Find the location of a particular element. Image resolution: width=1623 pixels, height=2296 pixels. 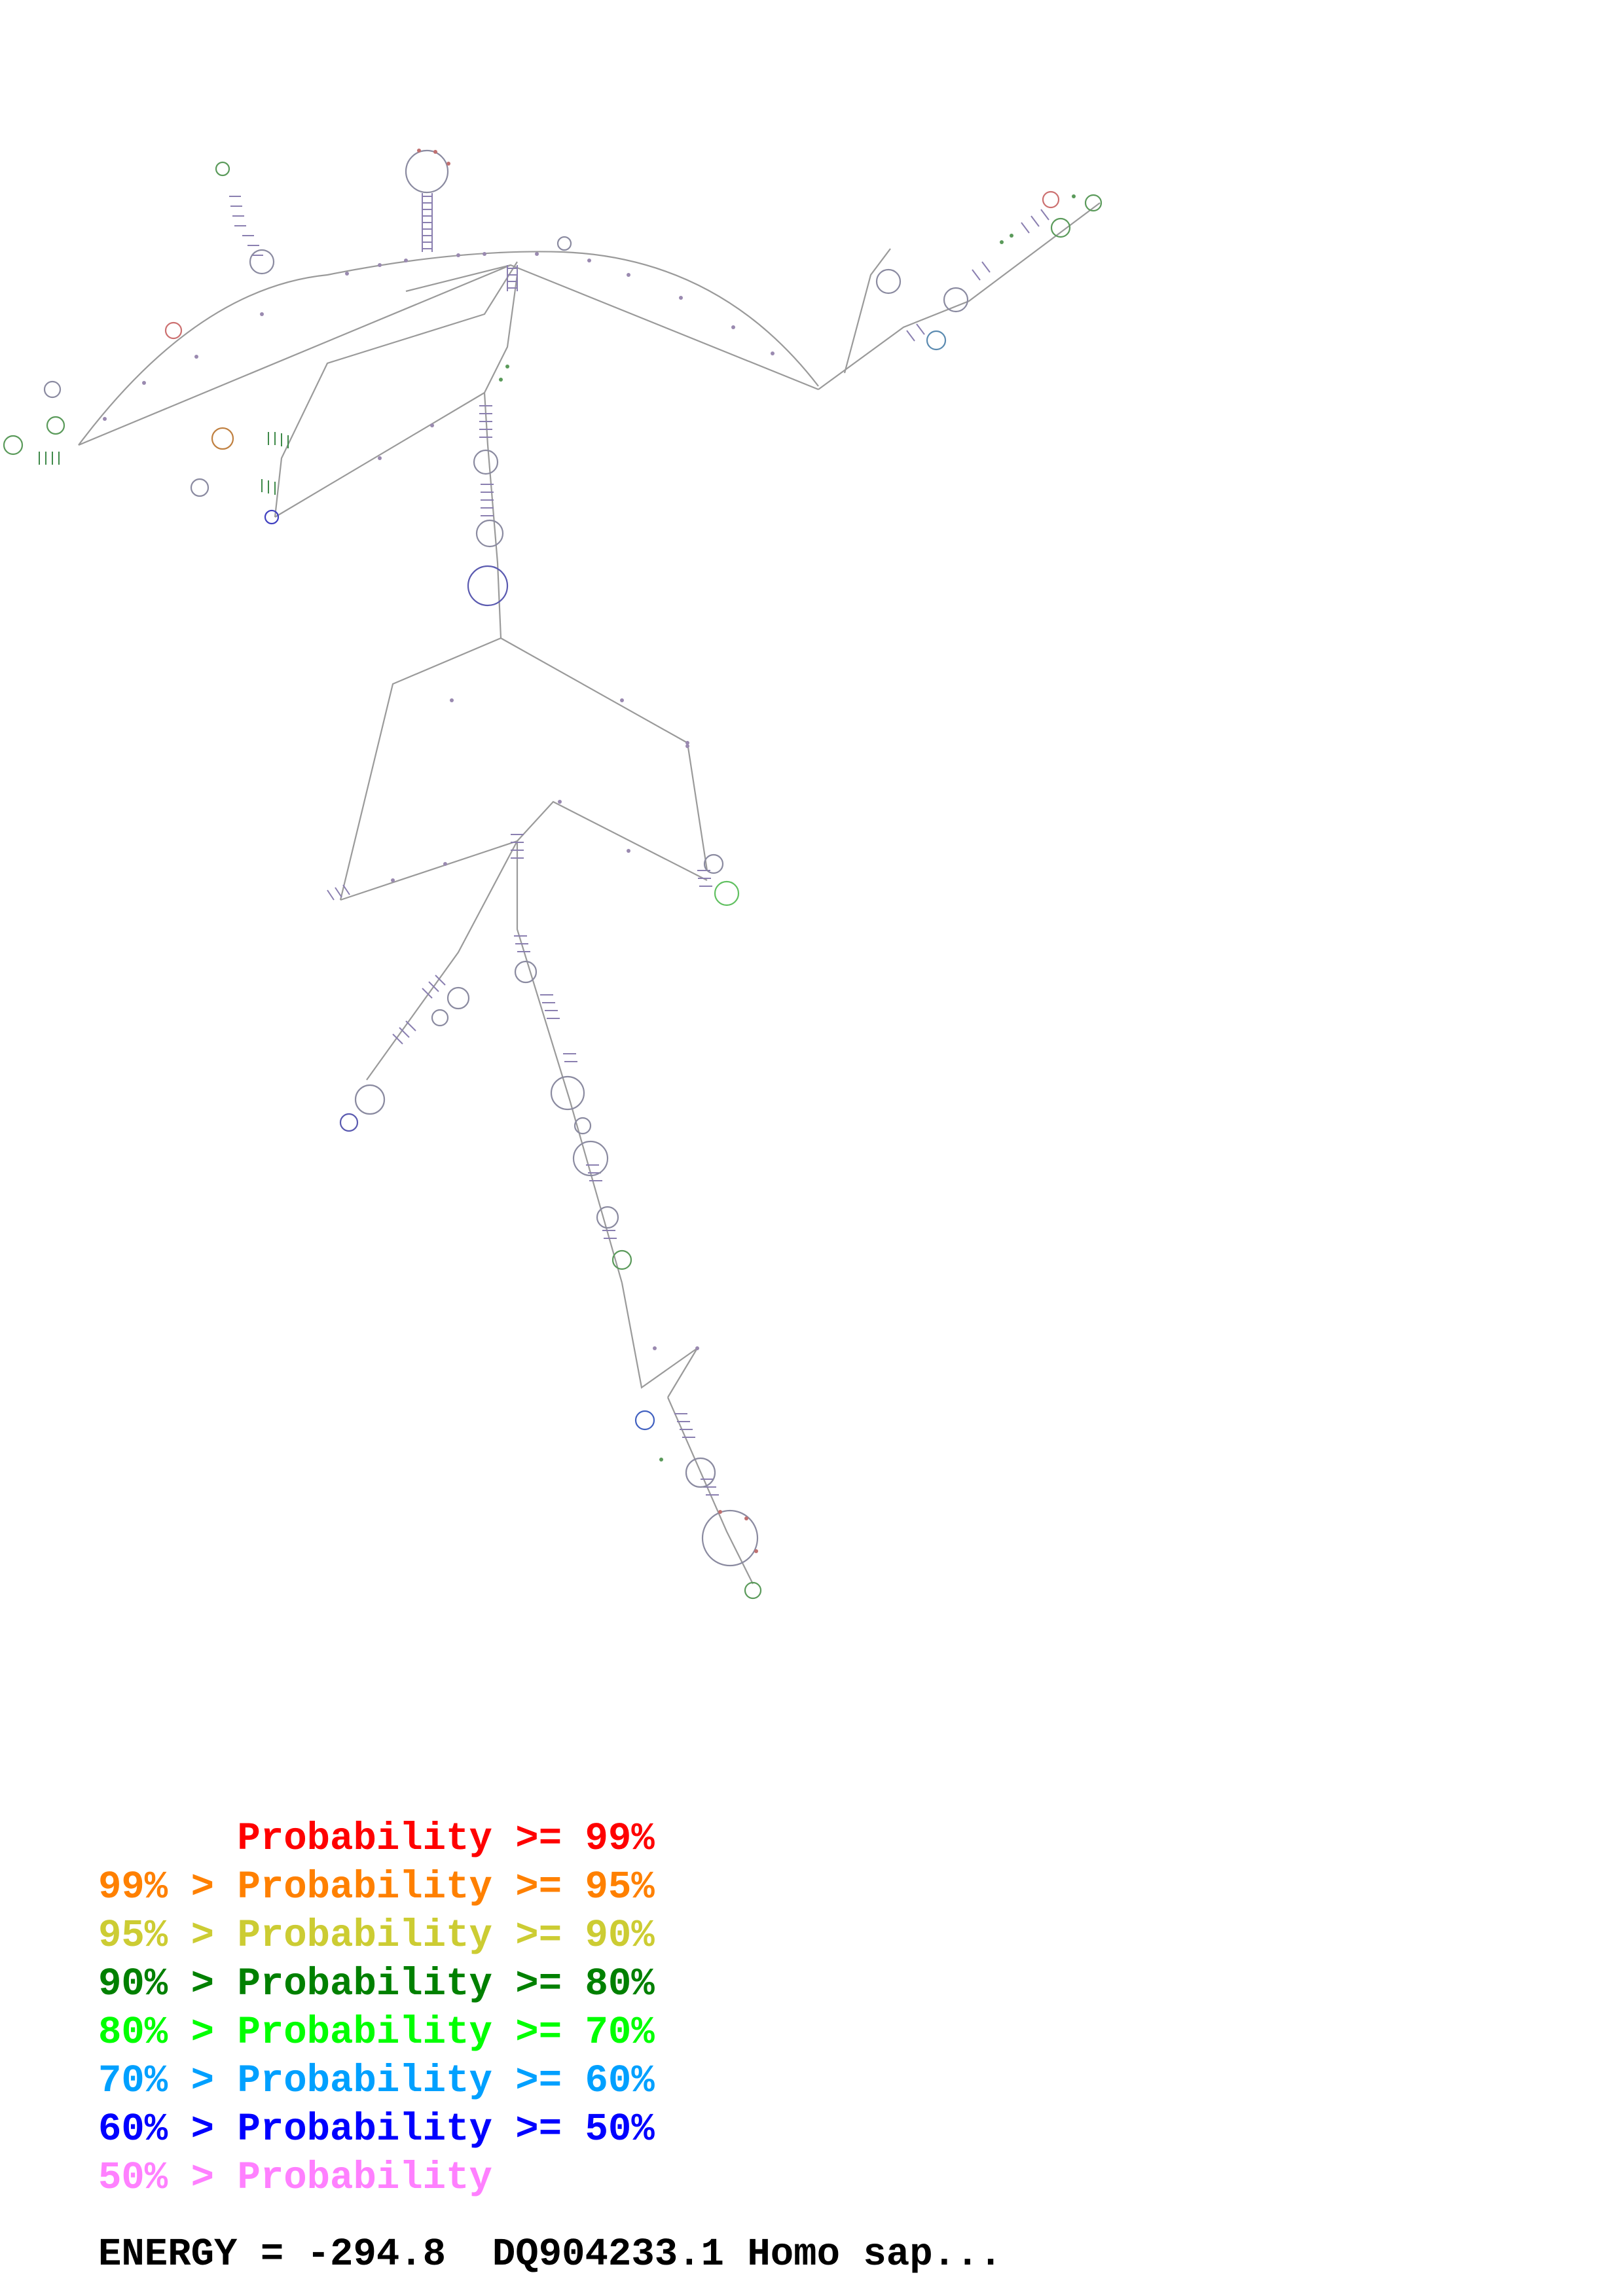

helix-left-stems is located at coordinates (164, 463).